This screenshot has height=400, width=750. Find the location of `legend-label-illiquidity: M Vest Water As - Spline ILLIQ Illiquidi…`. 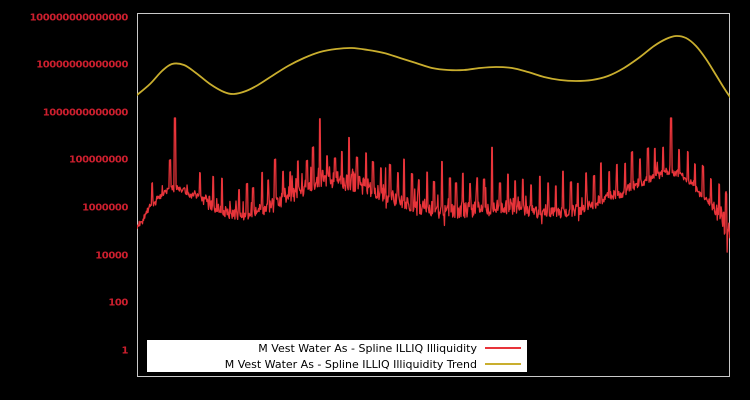

legend-label-illiquidity: M Vest Water As - Spline ILLIQ Illiquidi… is located at coordinates (367, 348).